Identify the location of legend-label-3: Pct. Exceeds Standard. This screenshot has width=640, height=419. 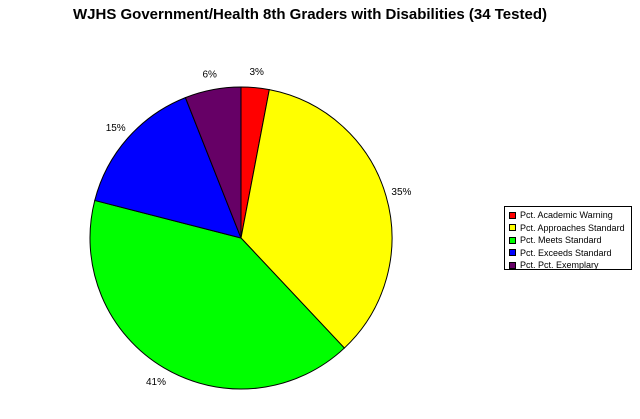
(566, 252).